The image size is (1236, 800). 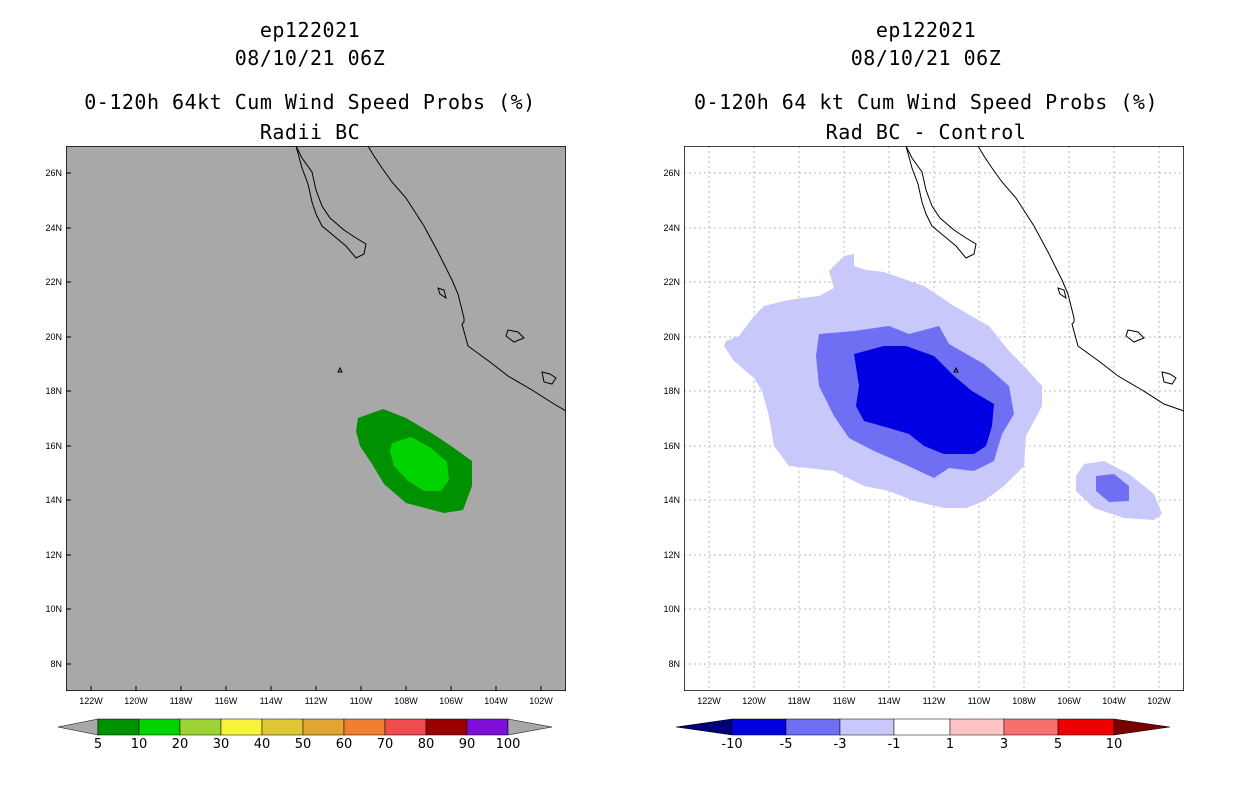 I want to click on left-lat-label: 10N, so click(x=53, y=609).